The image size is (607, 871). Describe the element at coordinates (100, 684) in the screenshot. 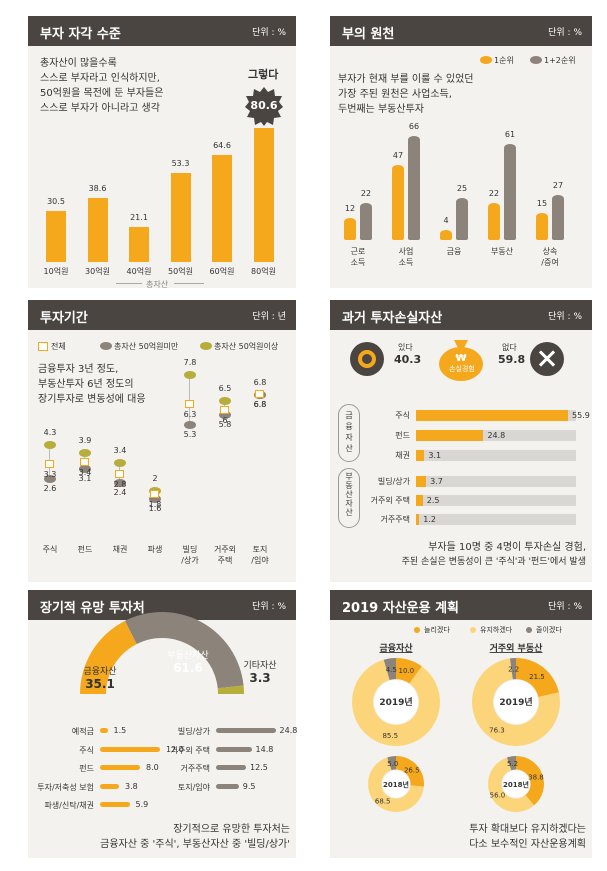

I see `slice-value: 35.1` at that location.